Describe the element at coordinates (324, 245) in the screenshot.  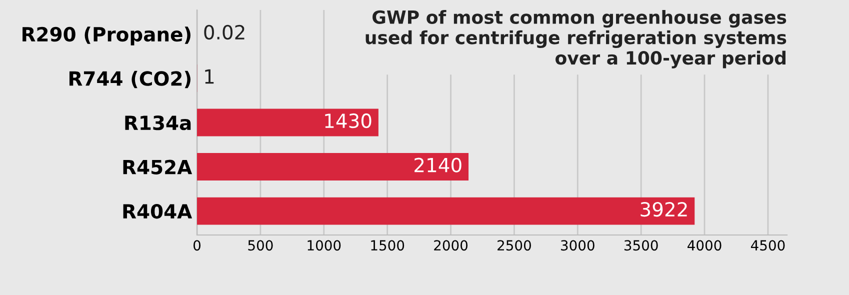
I see `x-tick-label: 1000` at that location.